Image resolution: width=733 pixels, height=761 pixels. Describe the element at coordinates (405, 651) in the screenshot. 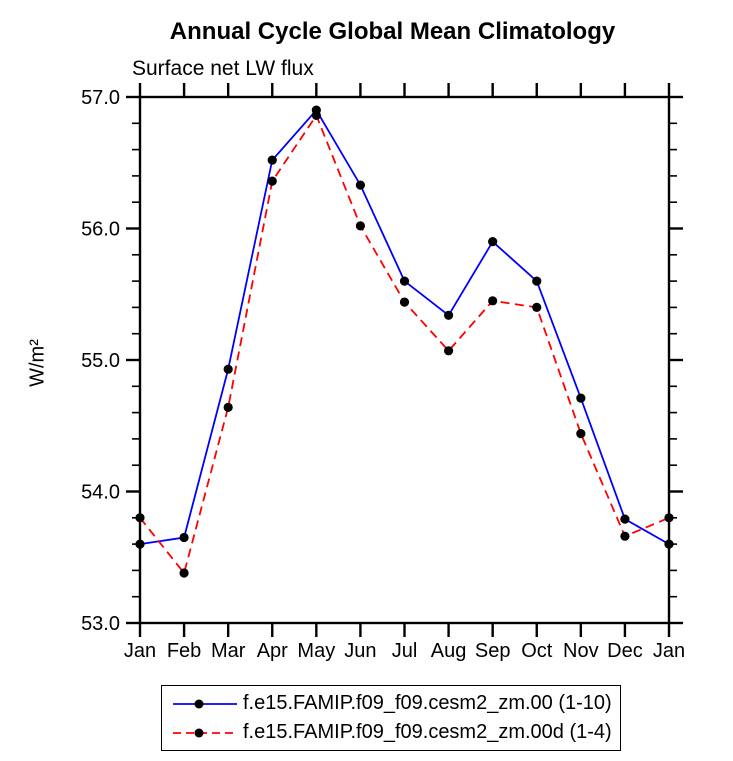

I see `x-tick-label: Jul` at that location.